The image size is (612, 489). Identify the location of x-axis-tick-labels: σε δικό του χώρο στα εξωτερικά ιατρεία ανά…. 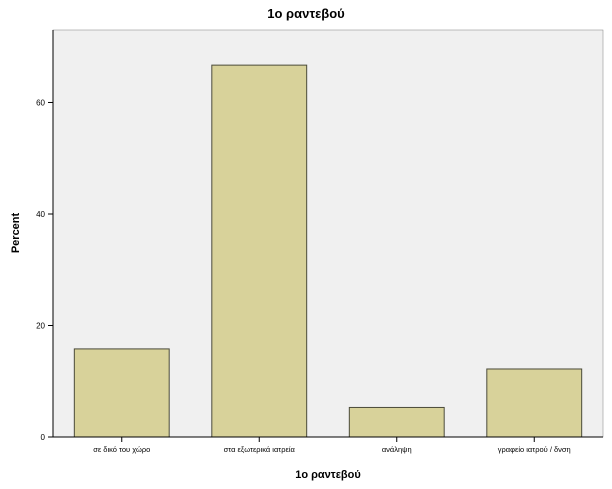
(332, 445).